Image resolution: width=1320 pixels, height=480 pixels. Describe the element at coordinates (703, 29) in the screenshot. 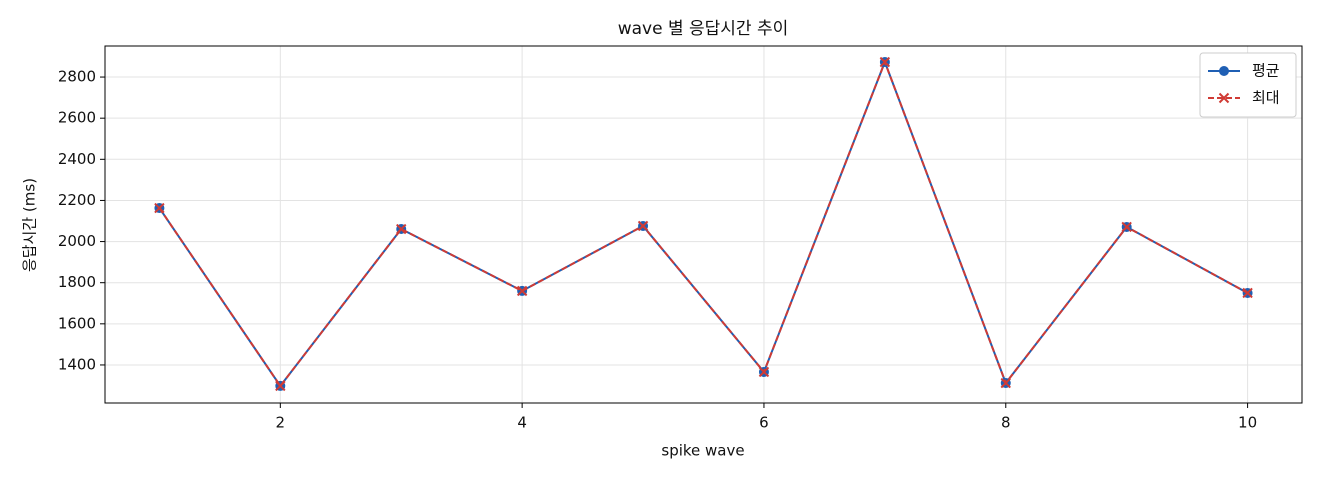

I see `chart-title: wave 별 응답시간 추이` at that location.